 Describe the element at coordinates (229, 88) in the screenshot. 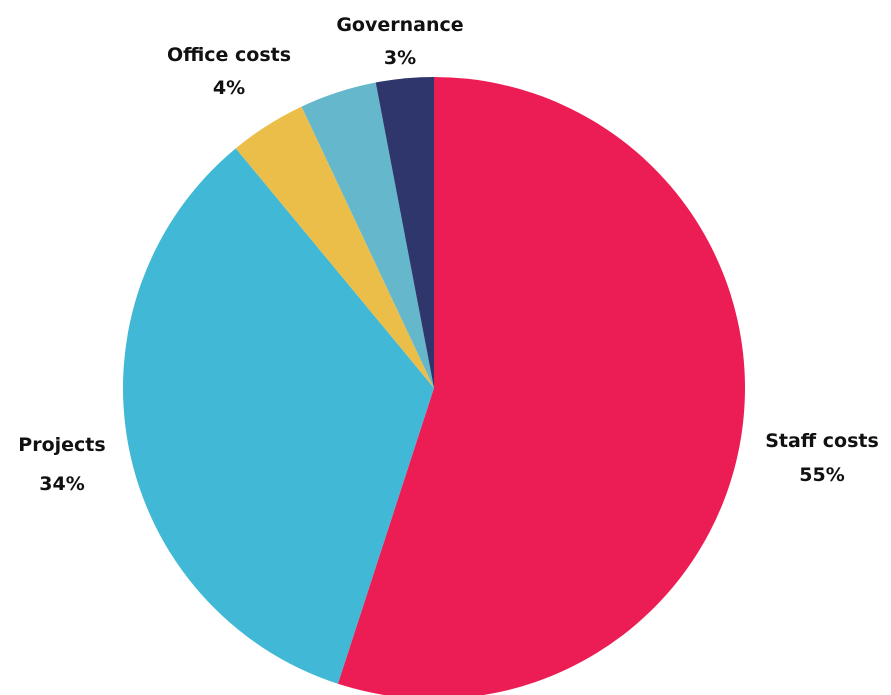

I see `label-office-costs-value: 4%` at that location.